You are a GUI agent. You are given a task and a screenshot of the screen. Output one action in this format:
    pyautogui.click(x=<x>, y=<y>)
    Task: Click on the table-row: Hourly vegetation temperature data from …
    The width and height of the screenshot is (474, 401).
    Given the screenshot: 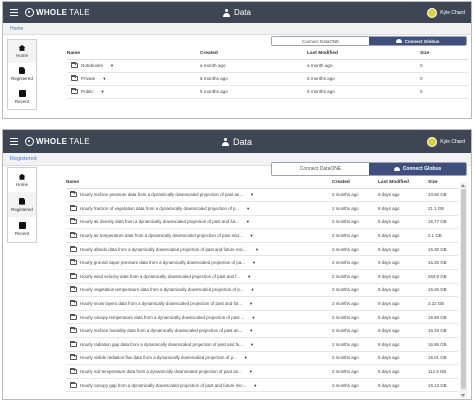 What is the action you would take?
    pyautogui.click(x=262, y=290)
    